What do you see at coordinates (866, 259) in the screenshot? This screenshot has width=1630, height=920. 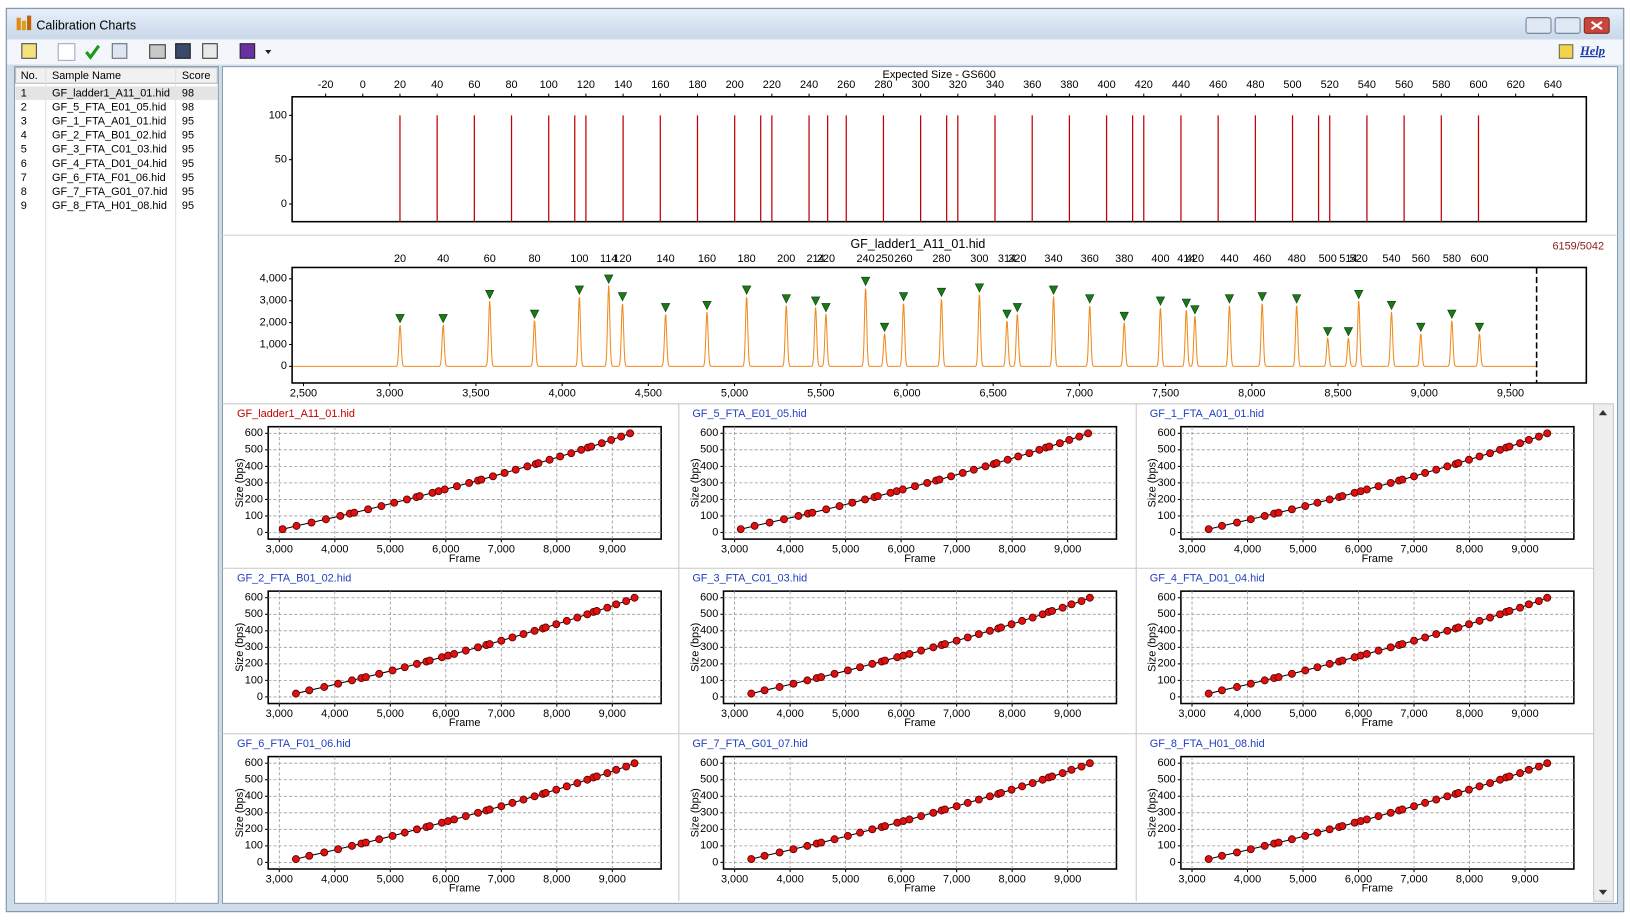 I see `peak-size-label: 240` at bounding box center [866, 259].